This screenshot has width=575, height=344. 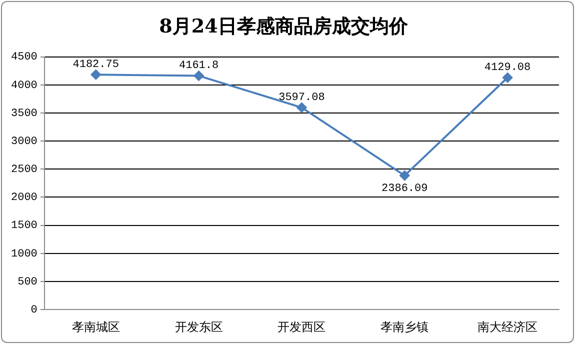 I want to click on x-tick-label: 孝南城区, so click(x=96, y=327).